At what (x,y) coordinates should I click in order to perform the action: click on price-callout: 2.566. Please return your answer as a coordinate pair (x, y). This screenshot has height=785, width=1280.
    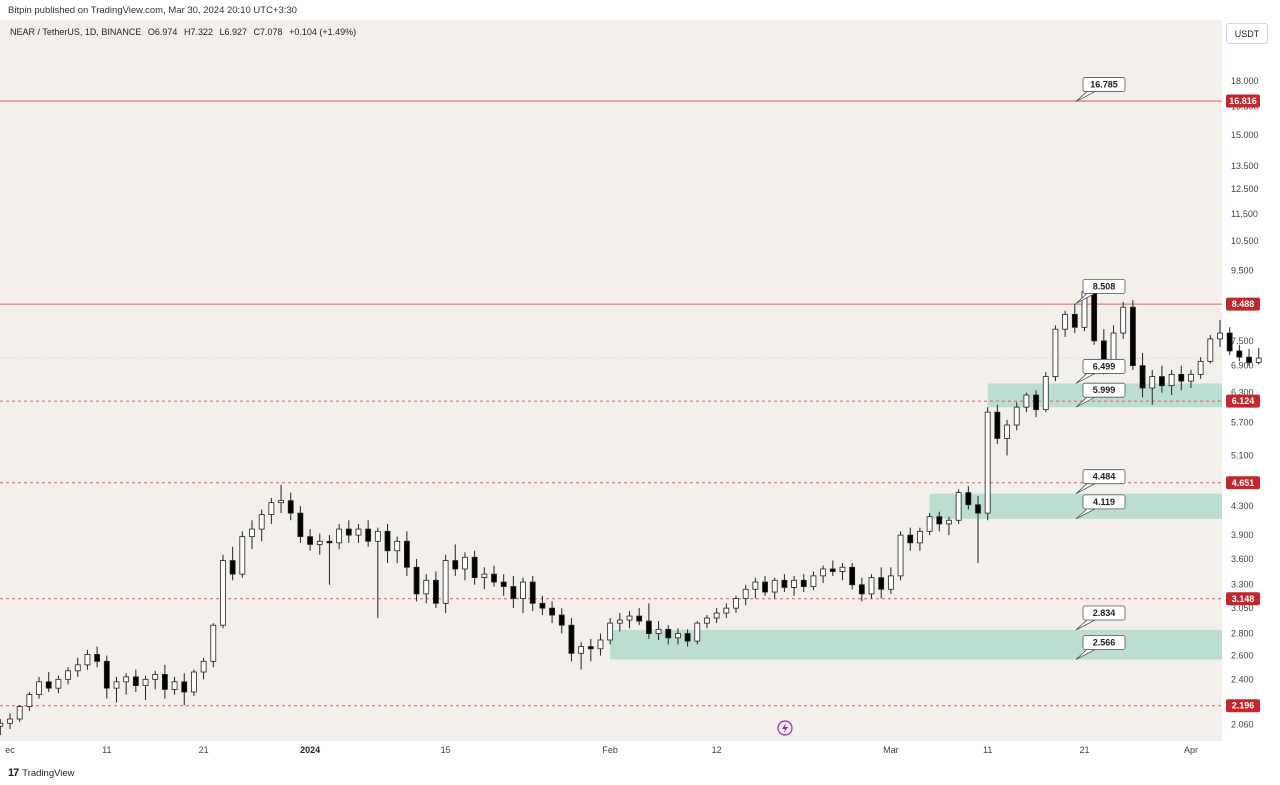
    Looking at the image, I should click on (1100, 647).